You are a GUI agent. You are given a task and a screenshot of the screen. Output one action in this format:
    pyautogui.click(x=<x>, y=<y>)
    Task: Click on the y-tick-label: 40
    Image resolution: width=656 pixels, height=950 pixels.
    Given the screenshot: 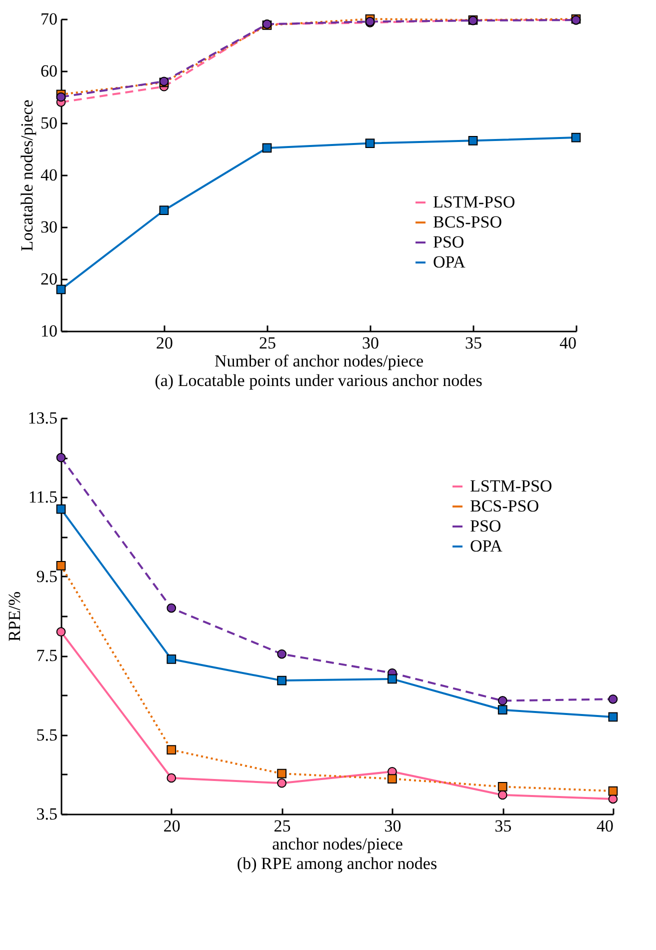 What is the action you would take?
    pyautogui.click(x=49, y=175)
    